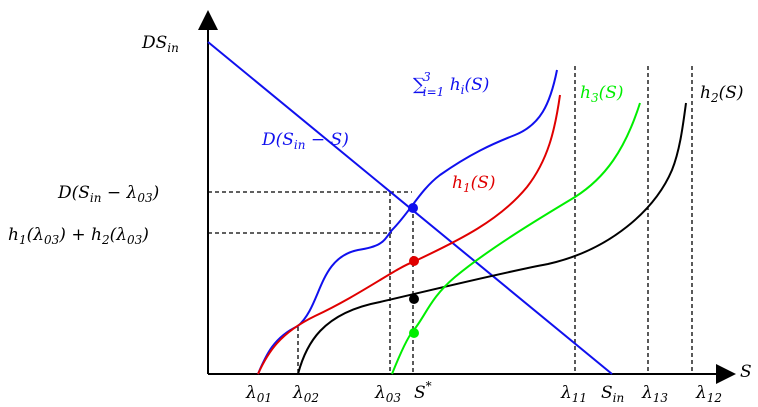 This screenshot has height=407, width=758. What do you see at coordinates (474, 184) in the screenshot?
I see `label-h1: h1(S)` at bounding box center [474, 184].